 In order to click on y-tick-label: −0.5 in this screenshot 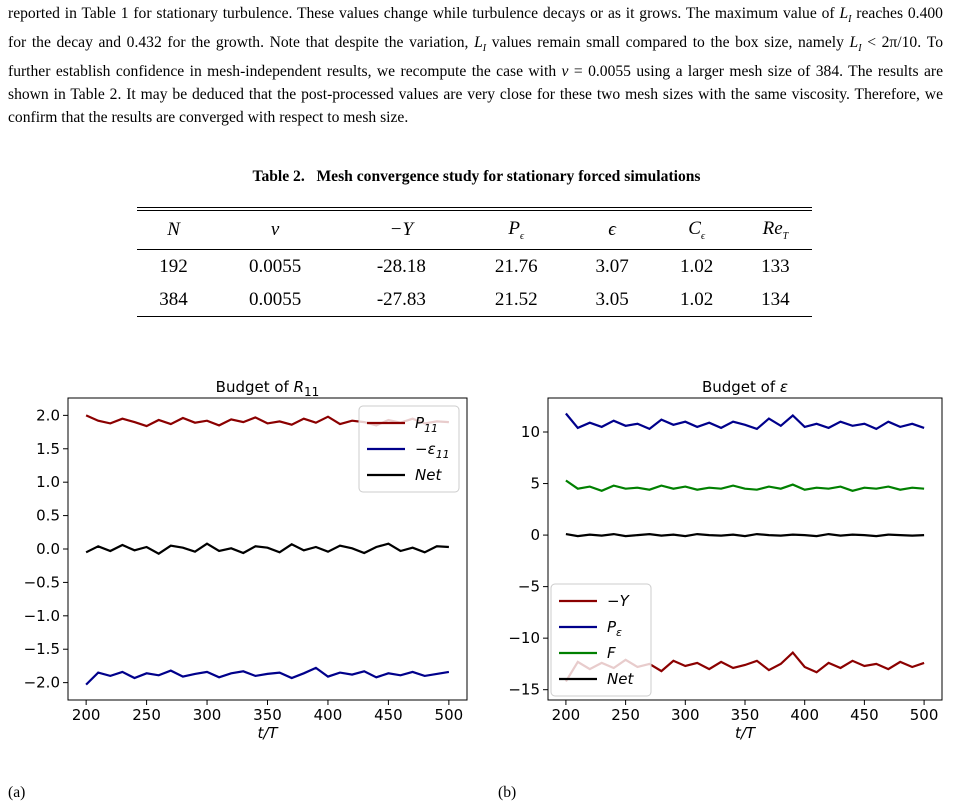, I will do `click(42, 582)`.